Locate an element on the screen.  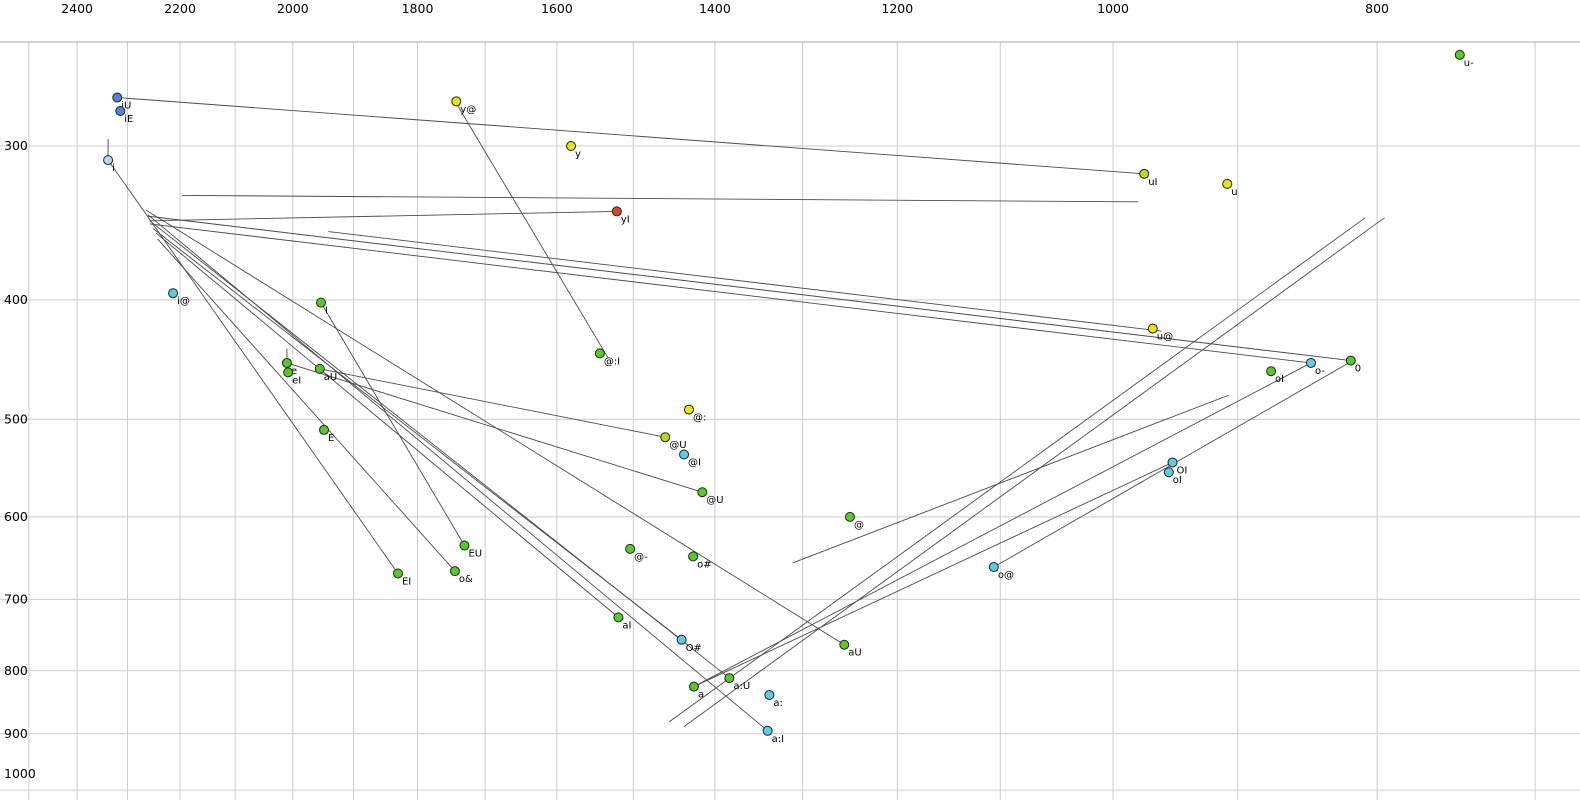
data-point-label: u is located at coordinates (1234, 192).